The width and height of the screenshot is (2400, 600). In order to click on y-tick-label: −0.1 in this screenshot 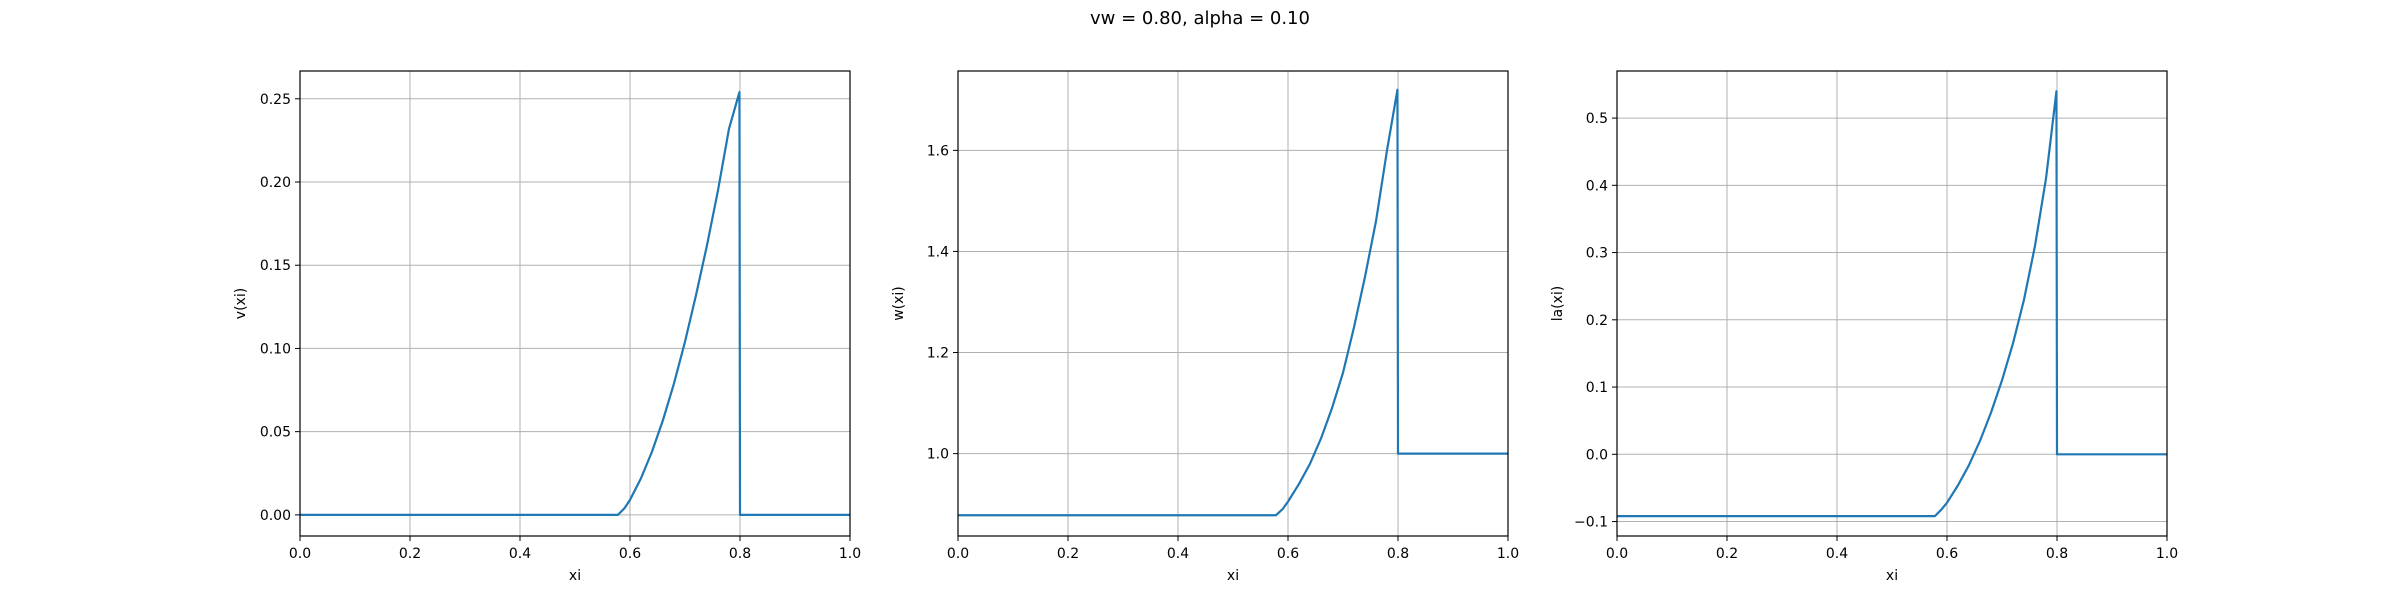, I will do `click(1591, 523)`.